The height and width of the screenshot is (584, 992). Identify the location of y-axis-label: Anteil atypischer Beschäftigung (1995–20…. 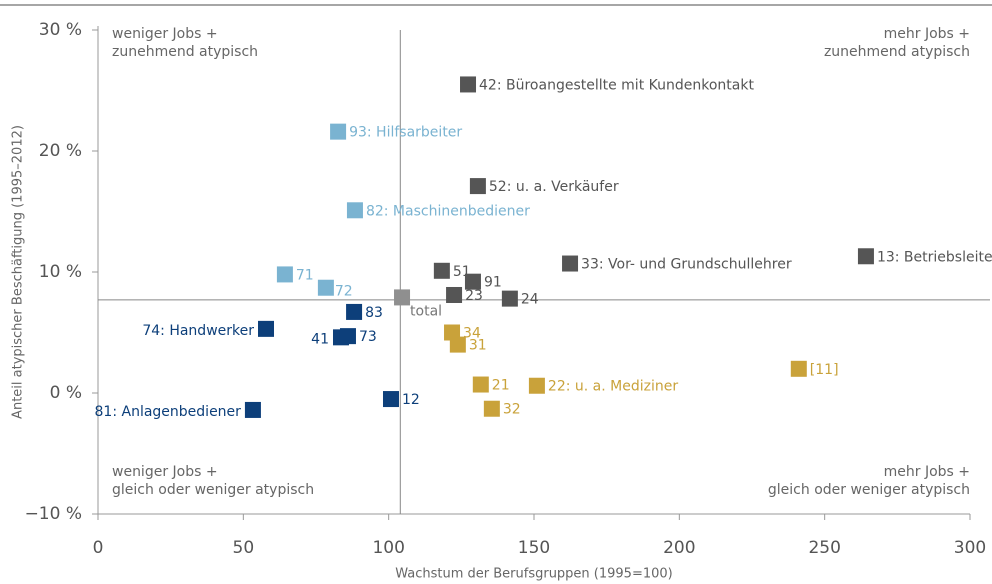
(18, 272).